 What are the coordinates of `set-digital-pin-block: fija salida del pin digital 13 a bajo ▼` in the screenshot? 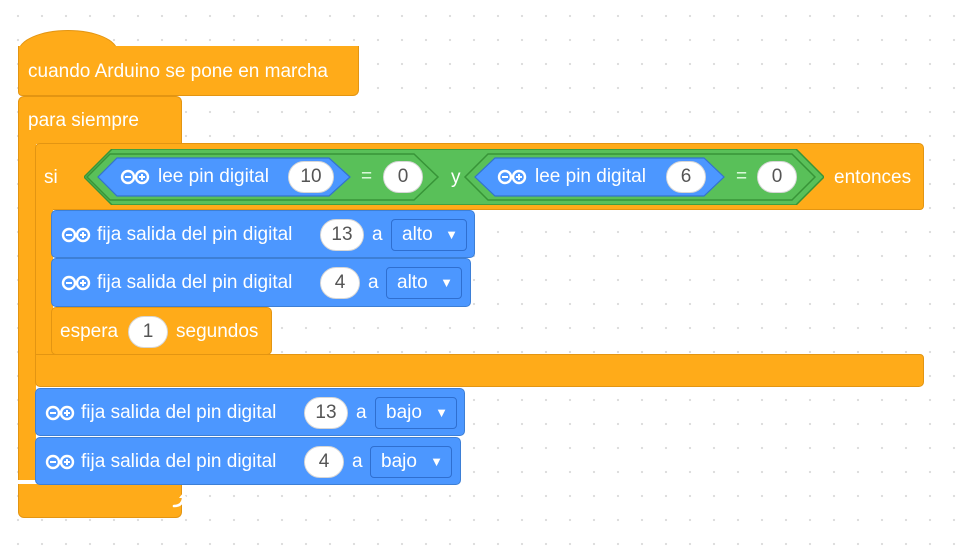 It's located at (250, 412).